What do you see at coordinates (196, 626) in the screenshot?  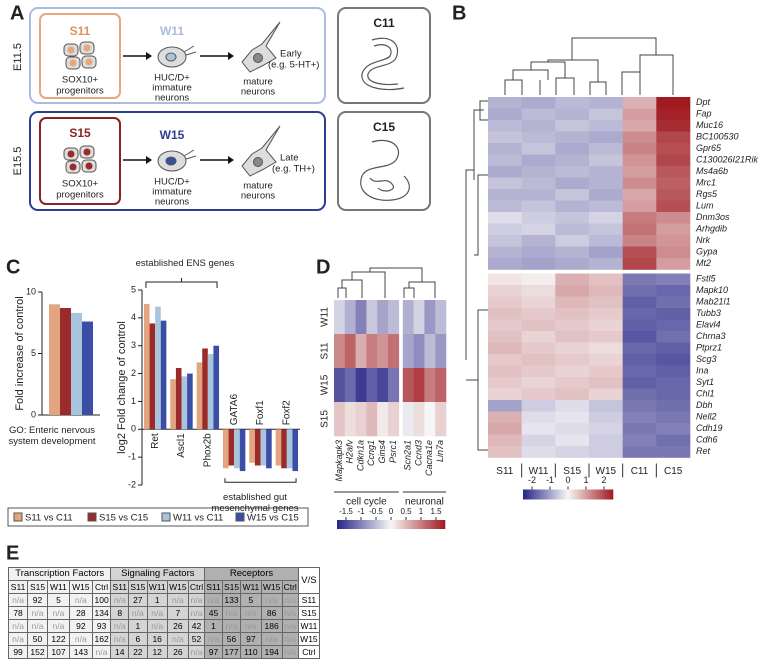 I see `table-cell: 42` at bounding box center [196, 626].